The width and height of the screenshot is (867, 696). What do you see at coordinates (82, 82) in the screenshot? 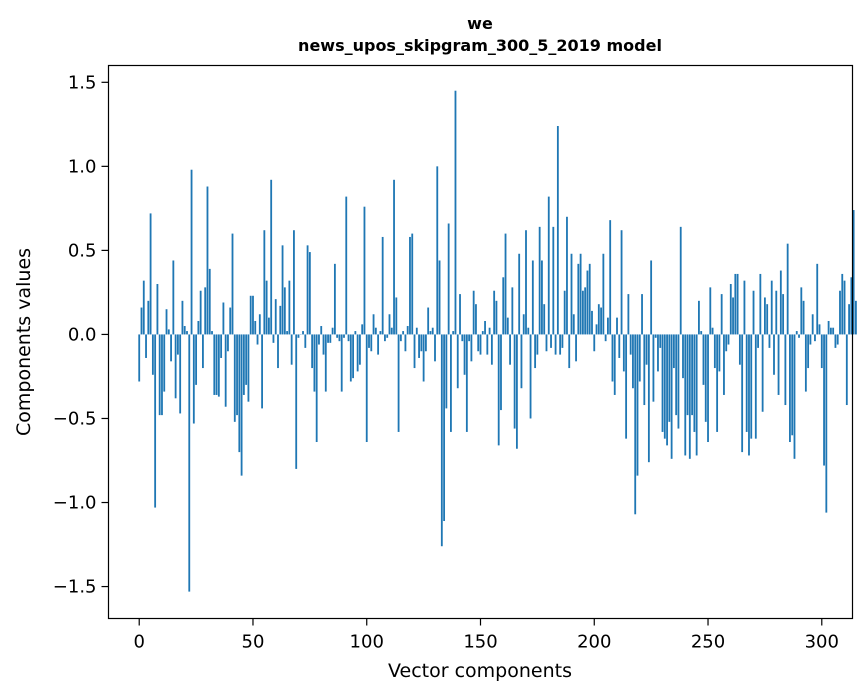
I see `y-tick-label: 1.5` at bounding box center [82, 82].